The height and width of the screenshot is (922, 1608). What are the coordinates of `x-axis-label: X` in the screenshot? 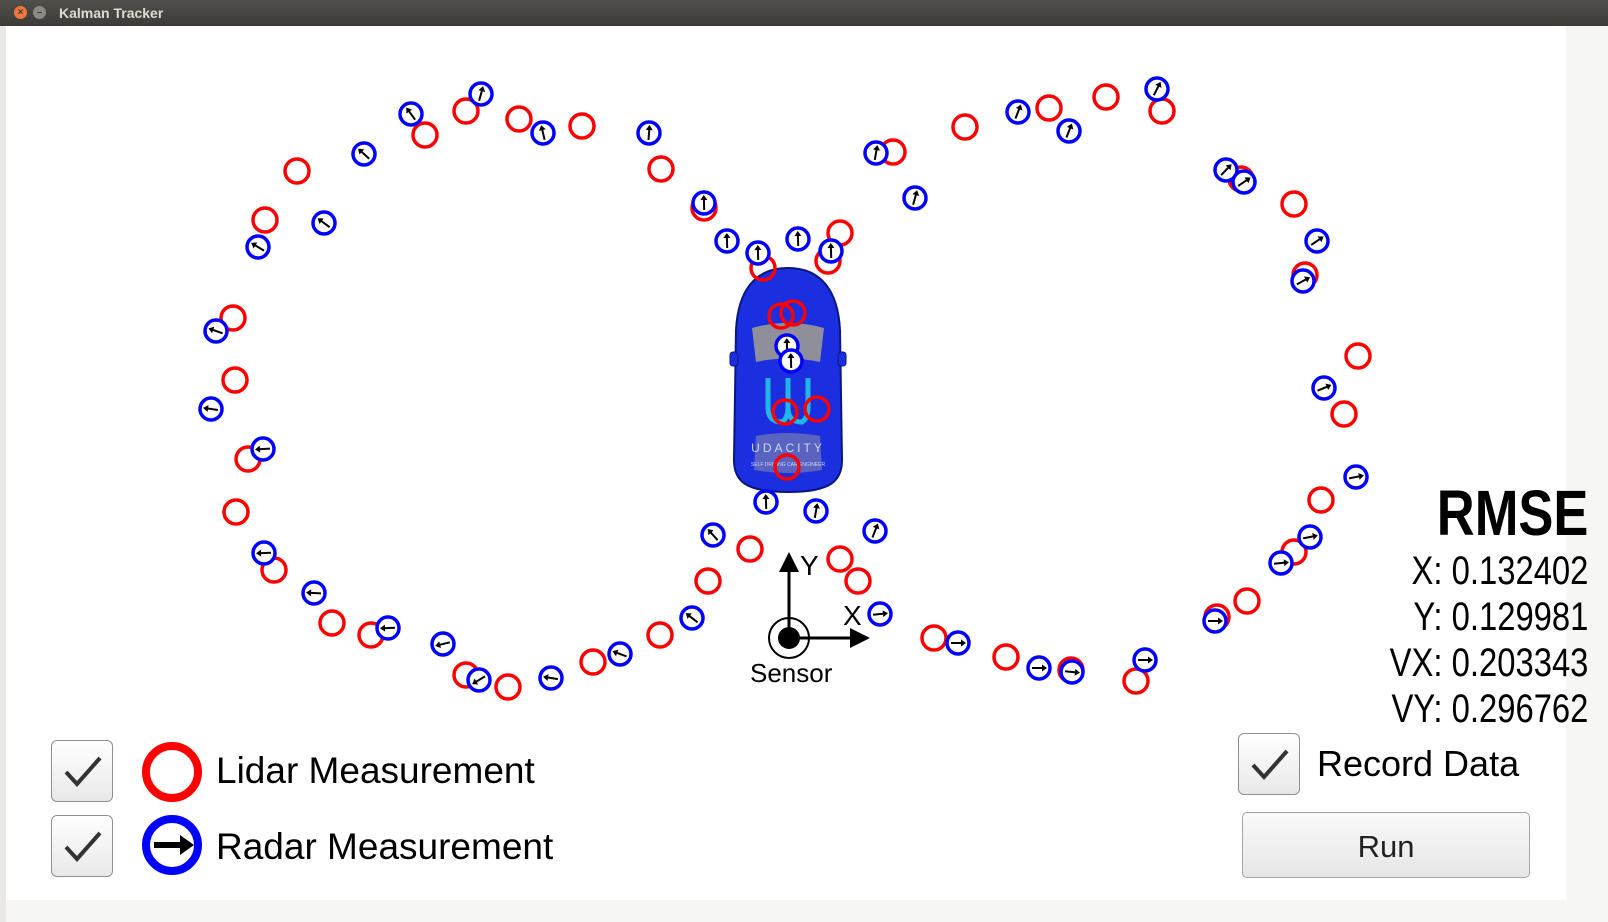 It's located at (852, 615).